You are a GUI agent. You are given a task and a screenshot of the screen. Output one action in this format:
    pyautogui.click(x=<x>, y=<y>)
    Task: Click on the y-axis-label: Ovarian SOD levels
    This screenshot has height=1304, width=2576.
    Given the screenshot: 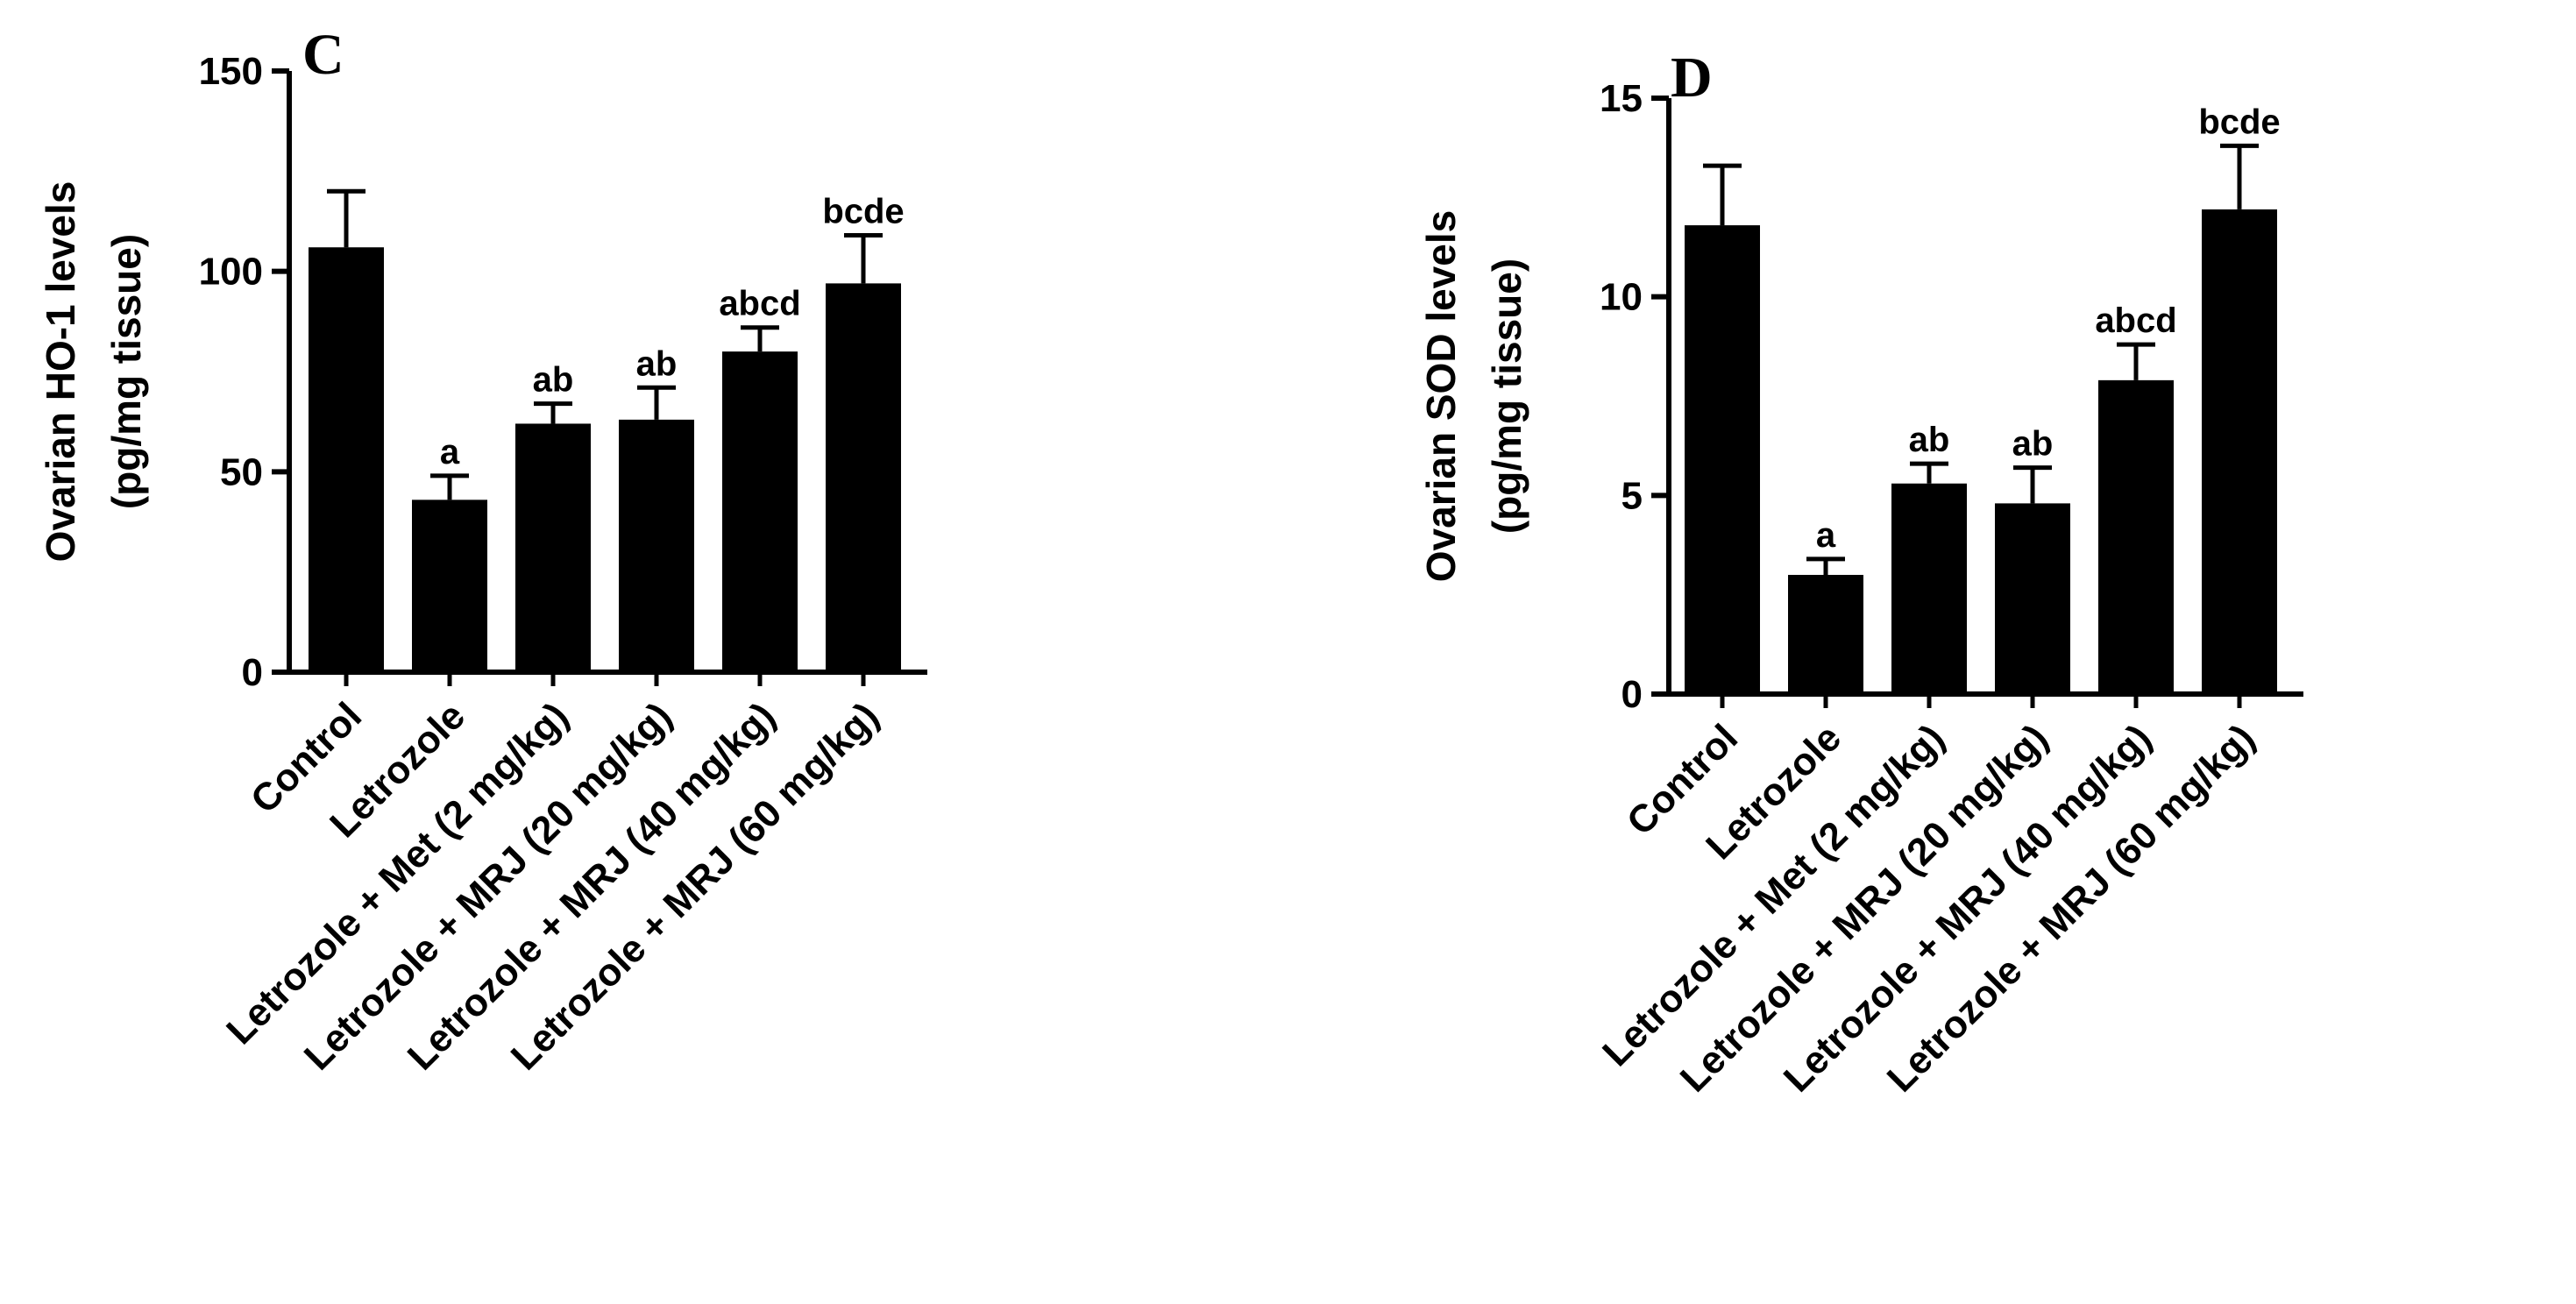 What is the action you would take?
    pyautogui.click(x=1441, y=396)
    